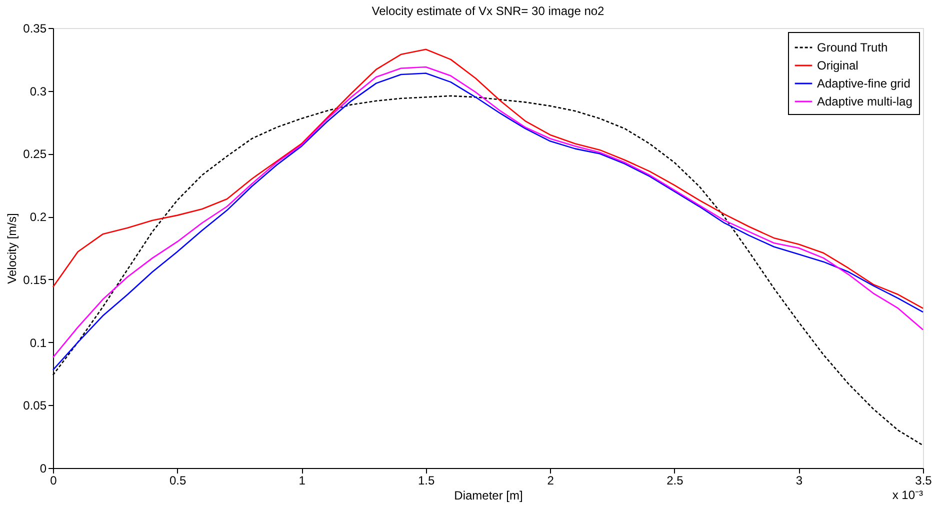 Image resolution: width=949 pixels, height=523 pixels. What do you see at coordinates (12, 248) in the screenshot?
I see `y-axis-title: Velocity [m/s]` at bounding box center [12, 248].